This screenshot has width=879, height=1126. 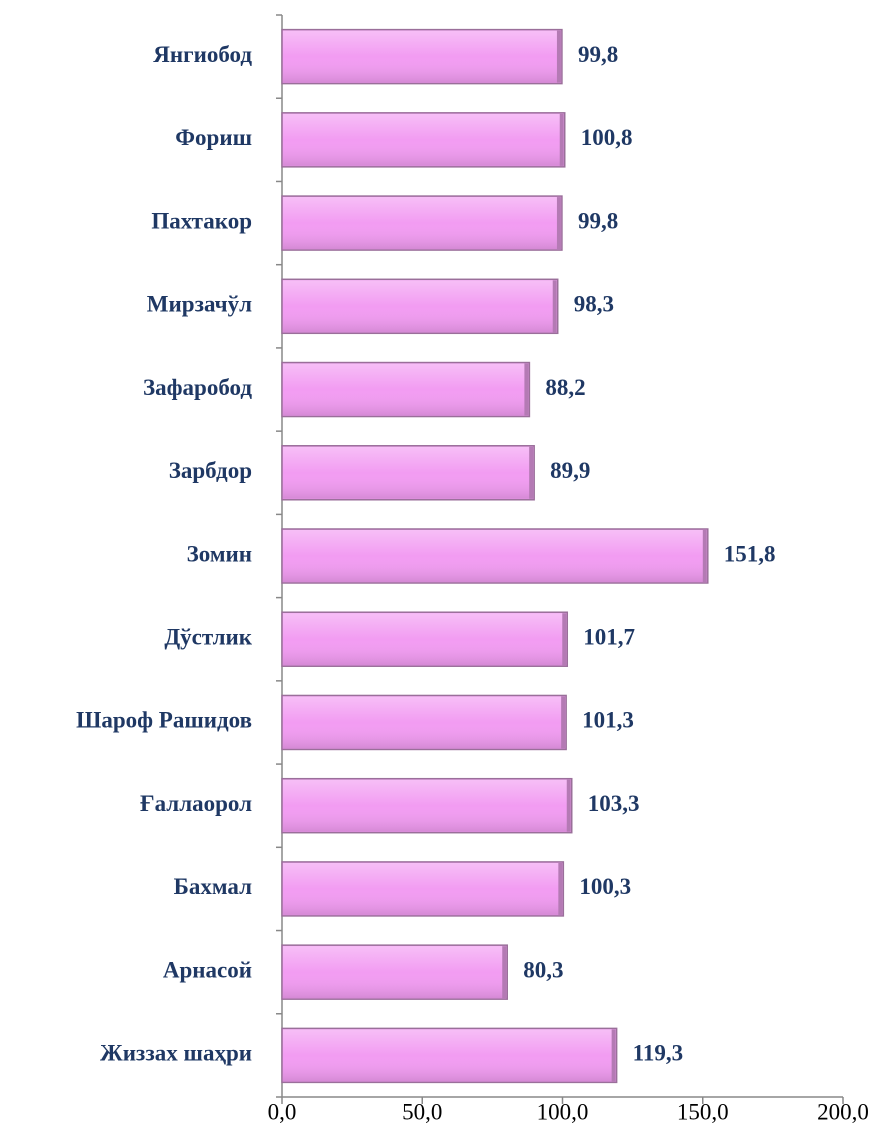 I want to click on y-tick-label: Арнасой, so click(x=207, y=969).